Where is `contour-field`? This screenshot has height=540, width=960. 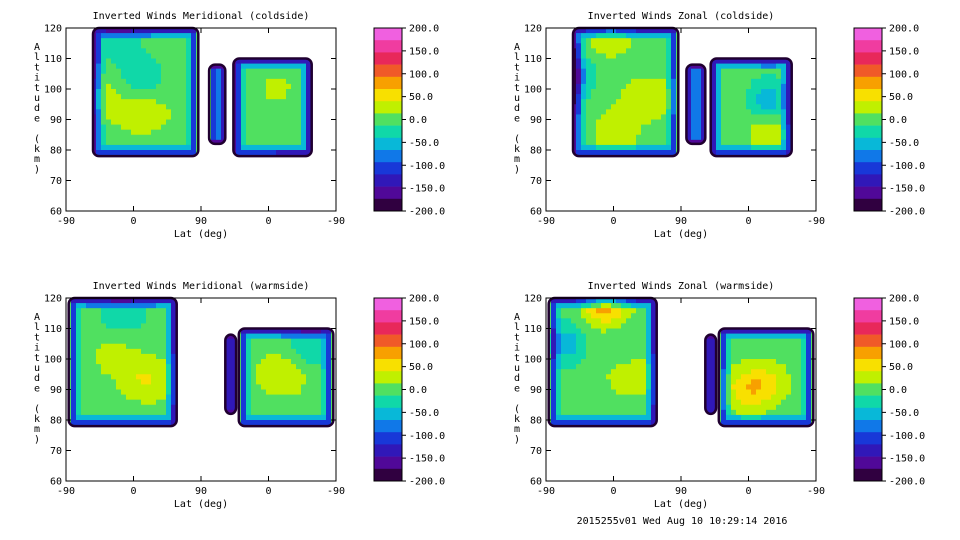 contour-field is located at coordinates (681, 362).